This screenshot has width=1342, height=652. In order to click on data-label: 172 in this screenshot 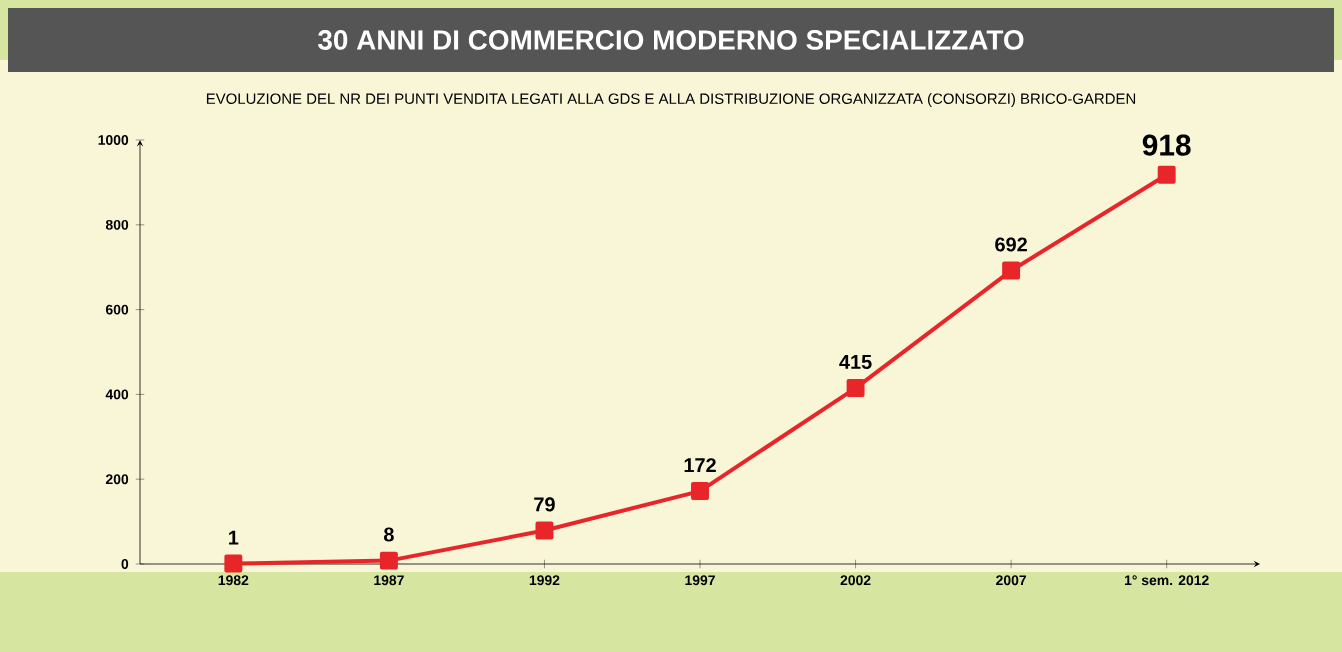, I will do `click(700, 465)`.